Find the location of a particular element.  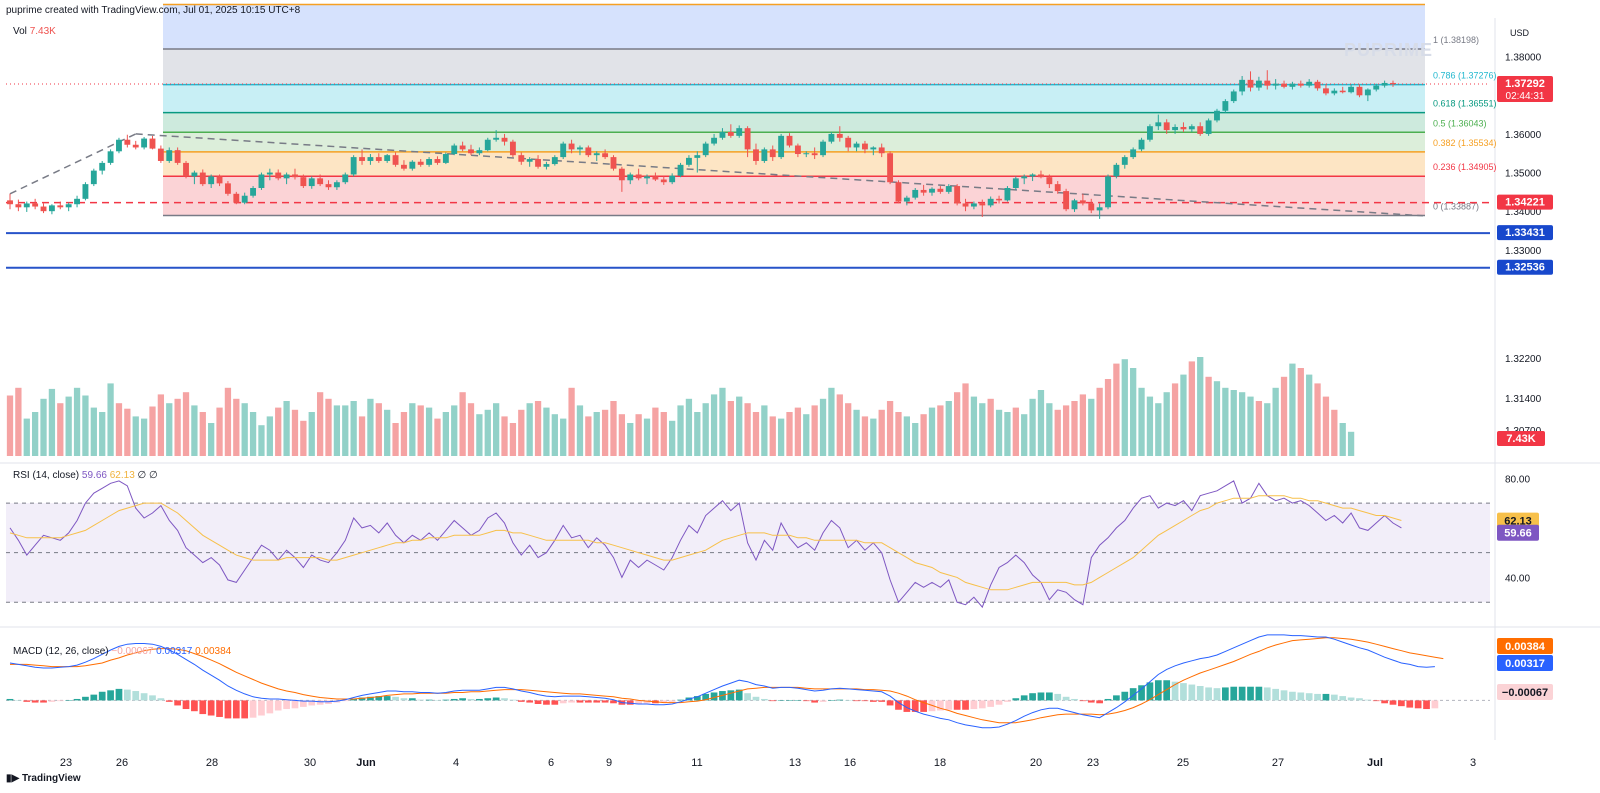

rsi-legend-title: RSI (14, close) is located at coordinates (46, 475).